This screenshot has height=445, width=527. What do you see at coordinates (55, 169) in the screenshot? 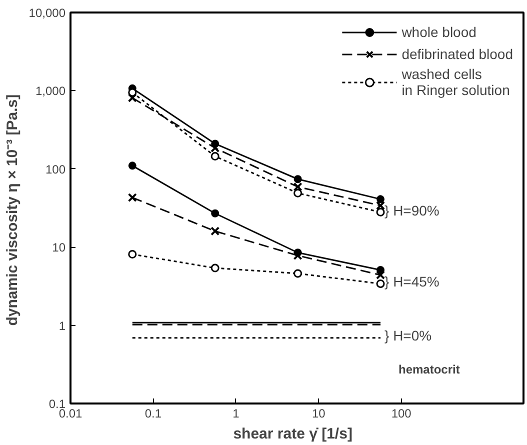
I see `y-tick-label: 100` at bounding box center [55, 169].